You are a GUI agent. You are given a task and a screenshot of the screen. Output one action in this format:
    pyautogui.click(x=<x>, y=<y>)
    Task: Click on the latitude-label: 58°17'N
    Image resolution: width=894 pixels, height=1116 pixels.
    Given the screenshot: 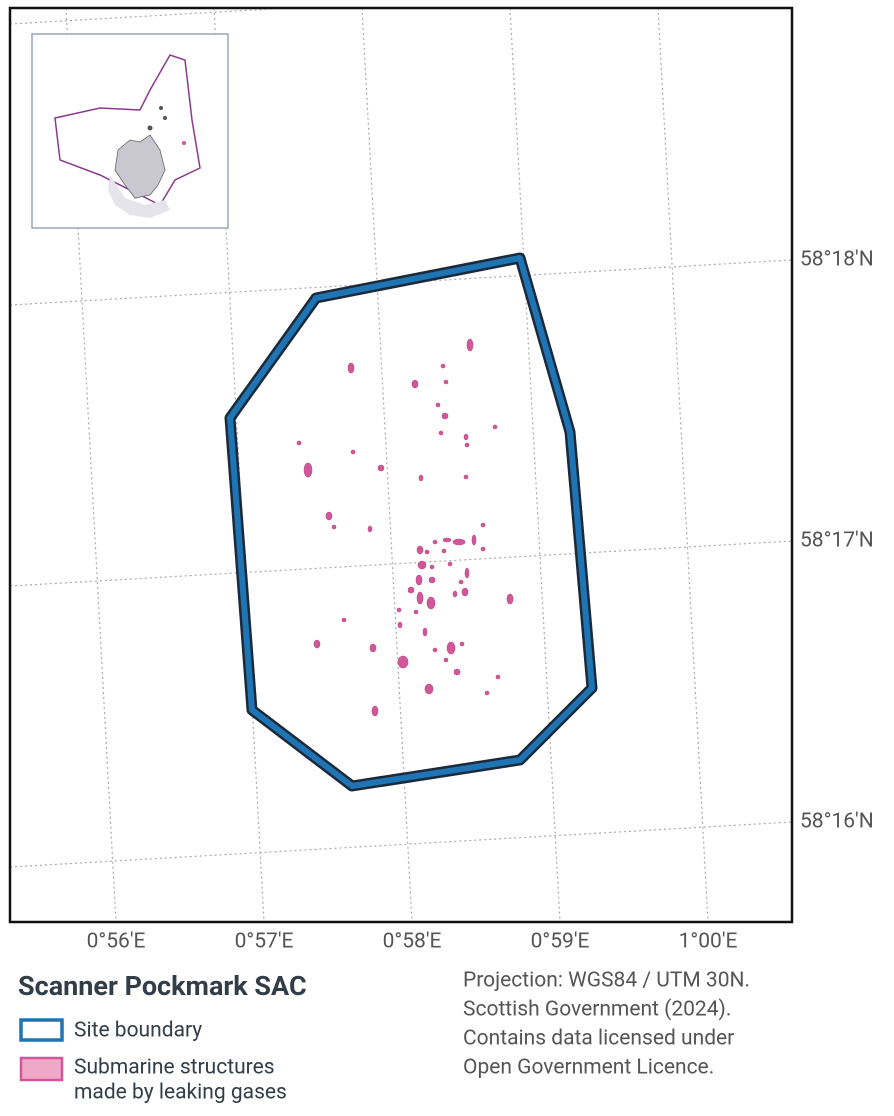 What is the action you would take?
    pyautogui.click(x=837, y=541)
    